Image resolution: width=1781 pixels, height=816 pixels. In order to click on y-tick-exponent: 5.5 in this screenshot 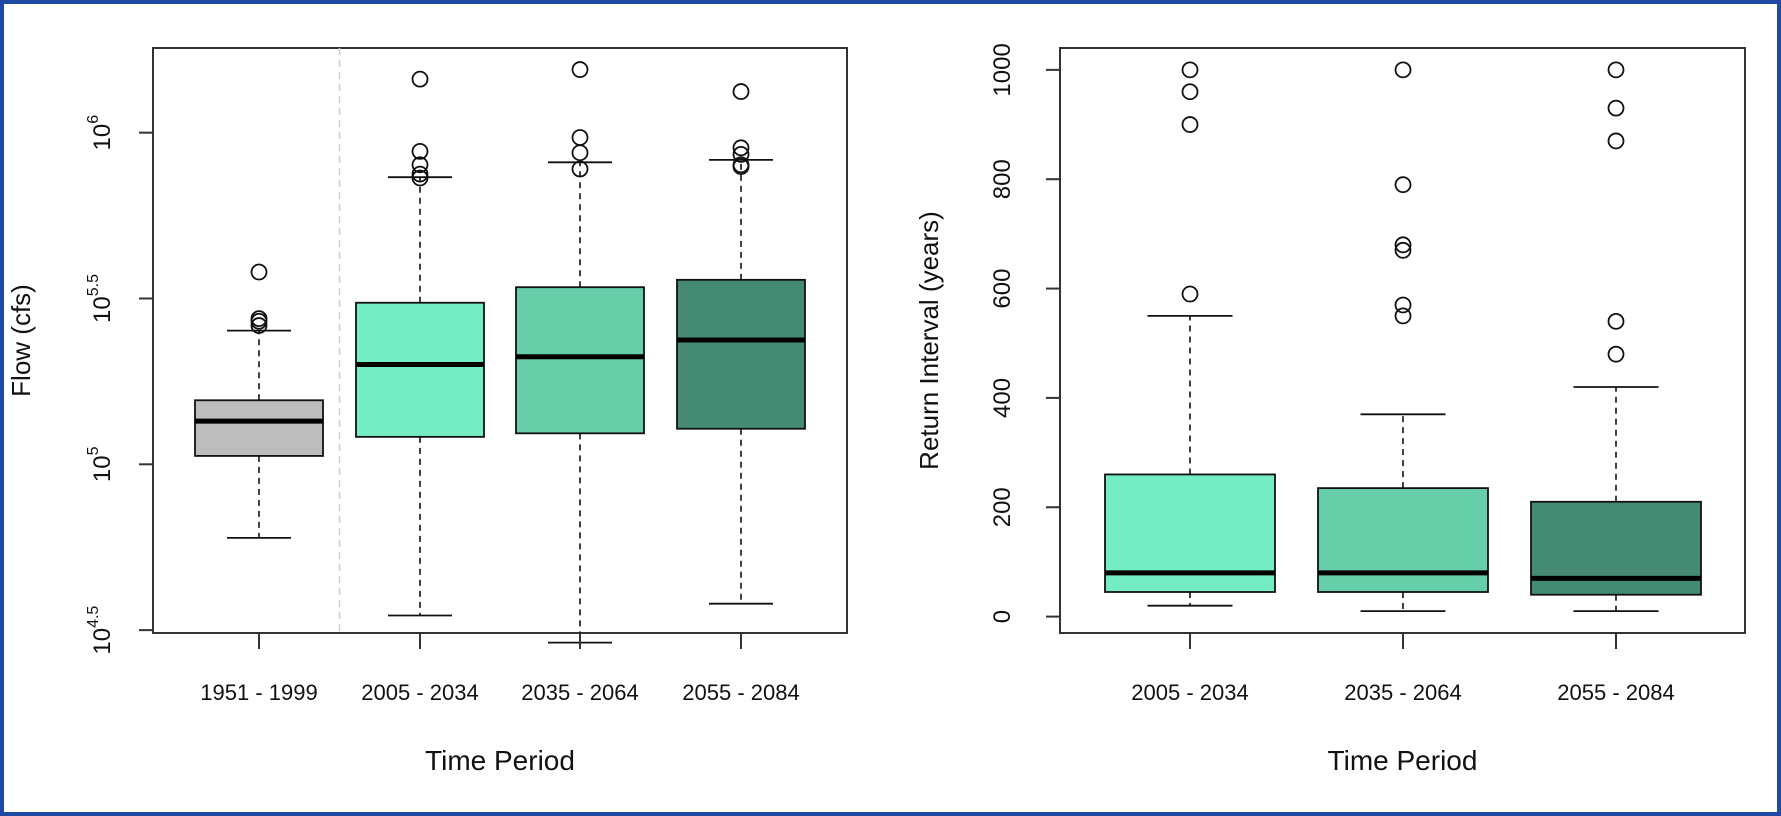, I will do `click(93, 285)`.